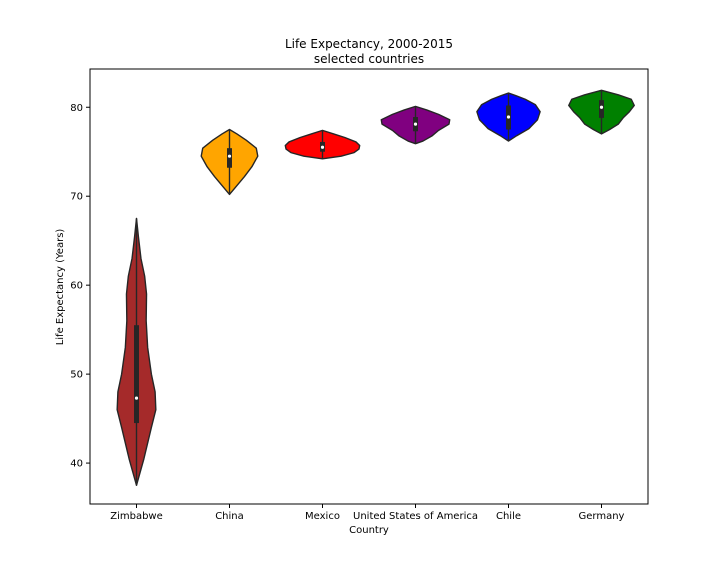 The width and height of the screenshot is (720, 576). I want to click on chart-subtitle: selected countries, so click(369, 59).